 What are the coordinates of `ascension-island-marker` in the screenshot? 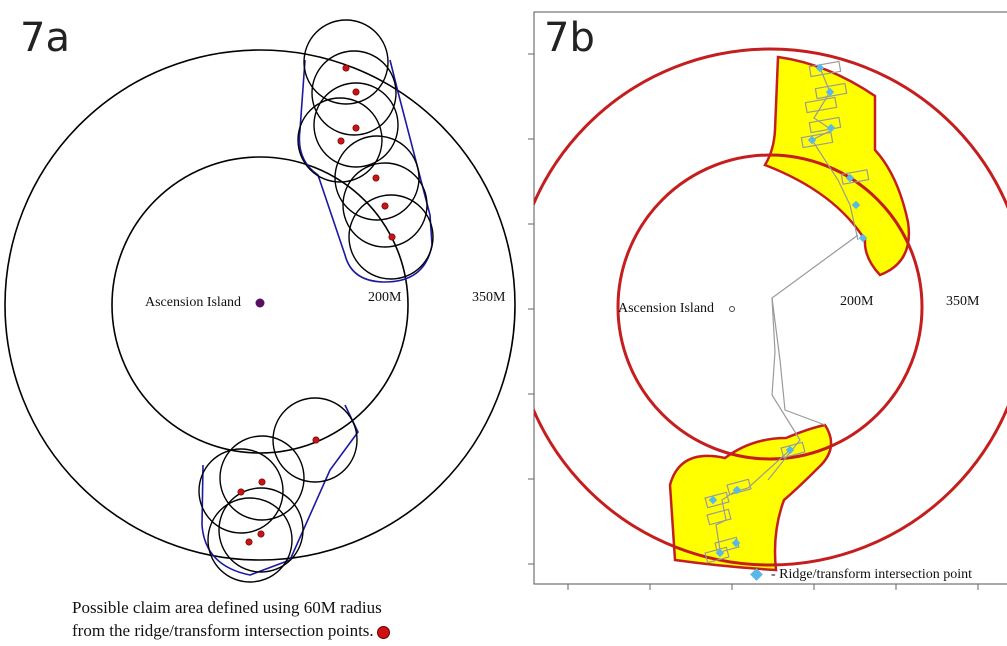 It's located at (260, 303).